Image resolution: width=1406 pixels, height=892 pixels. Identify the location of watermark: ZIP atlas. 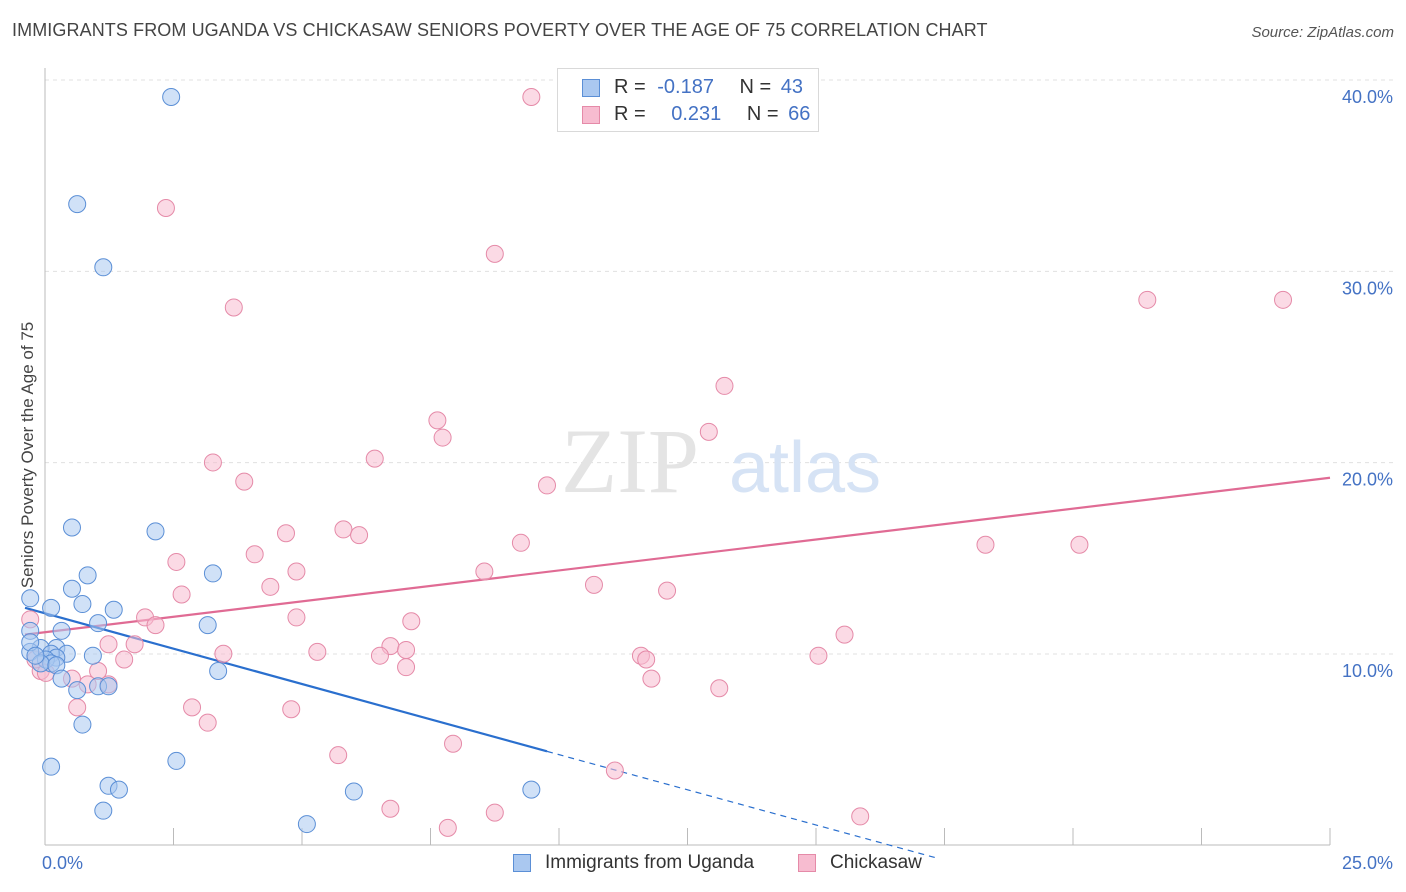
(721, 461).